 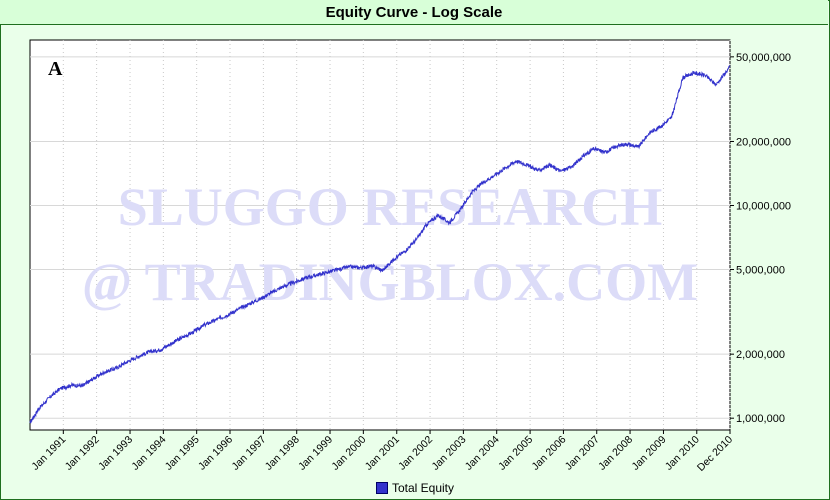 I want to click on panel-label: A, so click(x=55, y=69).